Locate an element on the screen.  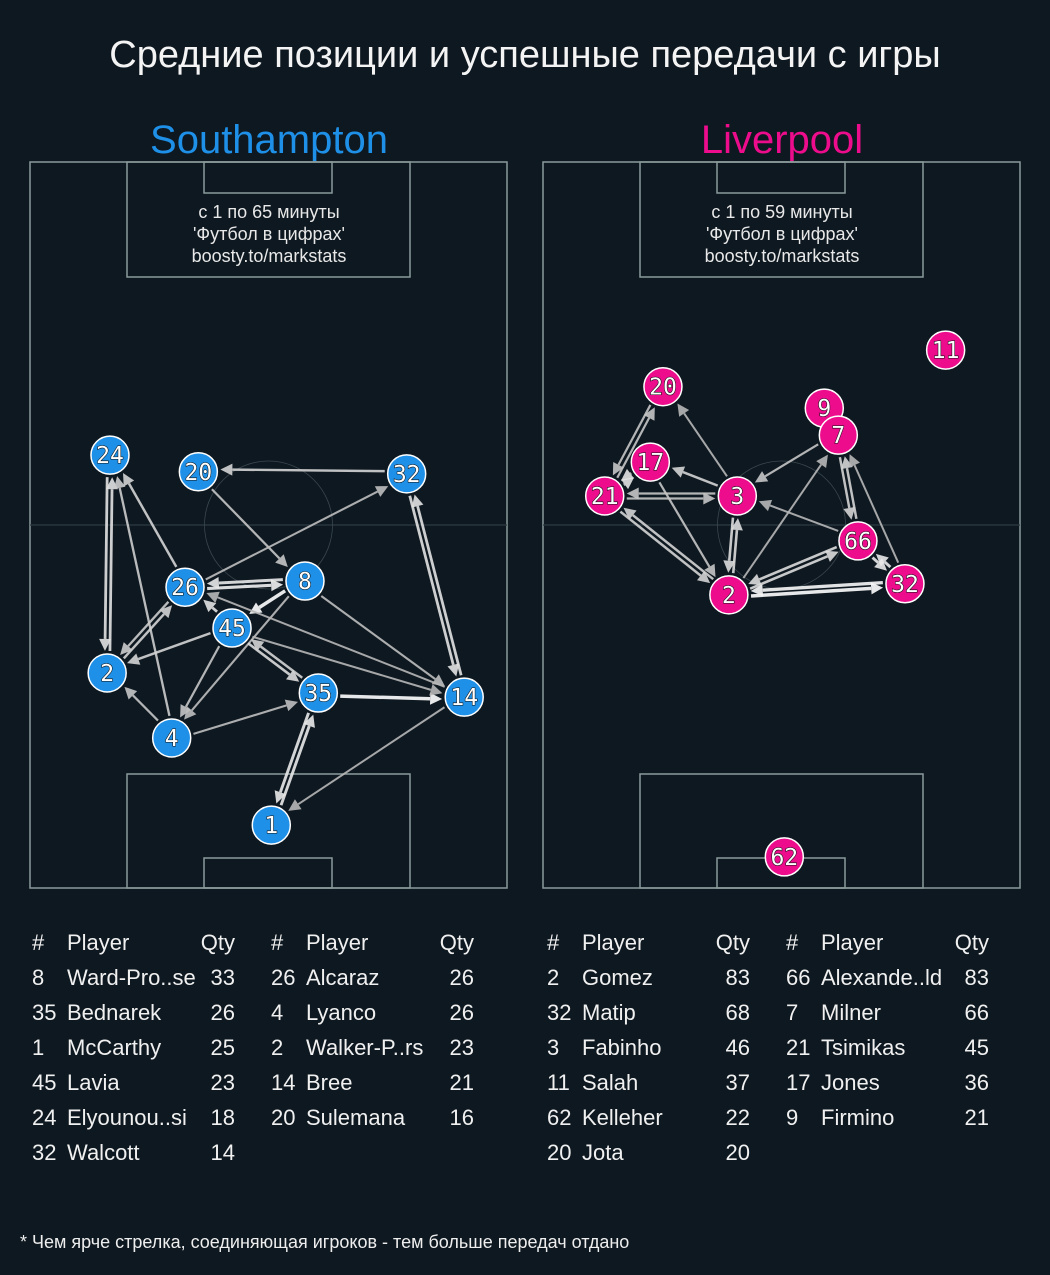
player-name: Lyanco is located at coordinates (341, 1012).